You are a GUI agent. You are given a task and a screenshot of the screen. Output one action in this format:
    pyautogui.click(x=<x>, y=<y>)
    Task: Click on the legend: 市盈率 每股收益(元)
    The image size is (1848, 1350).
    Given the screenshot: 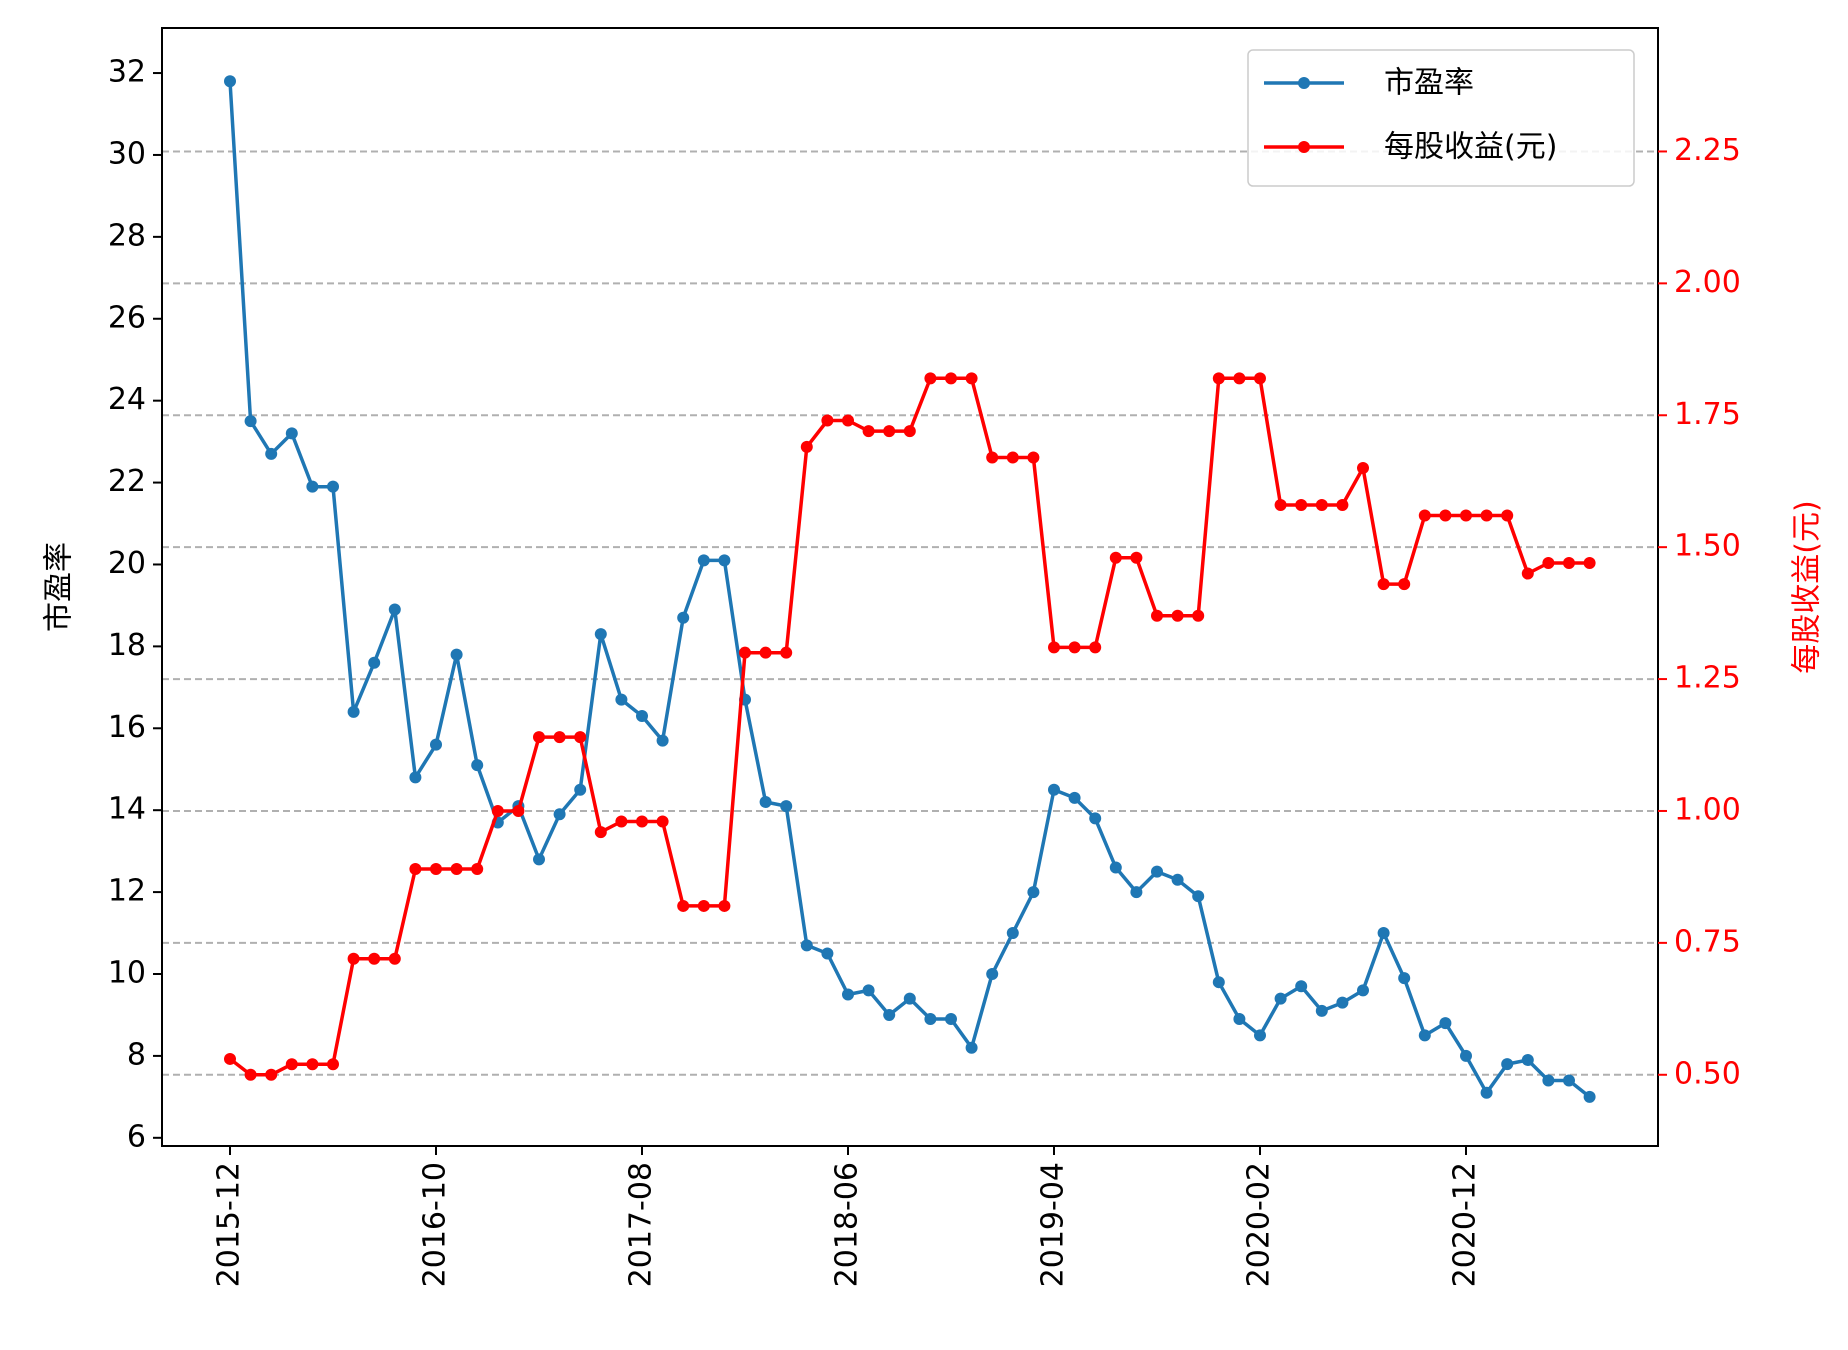 What is the action you would take?
    pyautogui.click(x=1441, y=118)
    